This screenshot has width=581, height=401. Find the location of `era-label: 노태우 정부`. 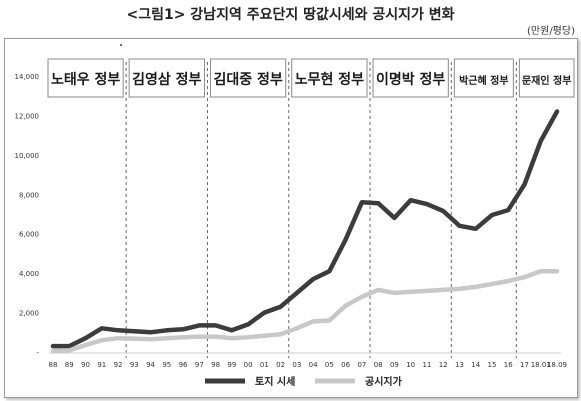

era-label: 노태우 정부 is located at coordinates (85, 79).